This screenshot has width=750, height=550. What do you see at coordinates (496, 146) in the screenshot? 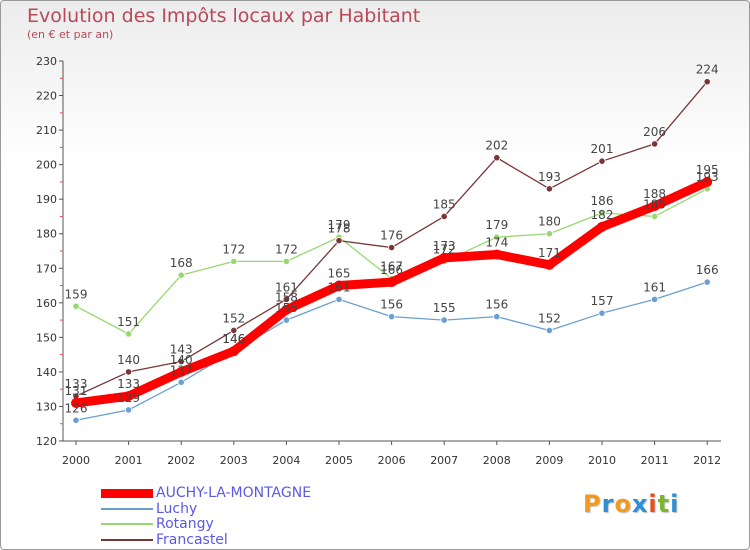
I see `data-label: 202` at bounding box center [496, 146].